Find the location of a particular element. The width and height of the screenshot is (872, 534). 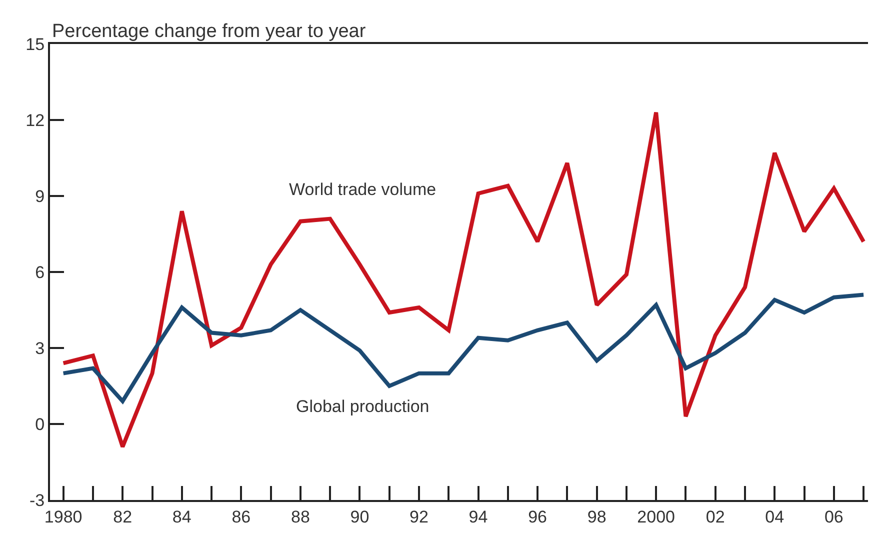

x-tick-label: 98 is located at coordinates (596, 516).